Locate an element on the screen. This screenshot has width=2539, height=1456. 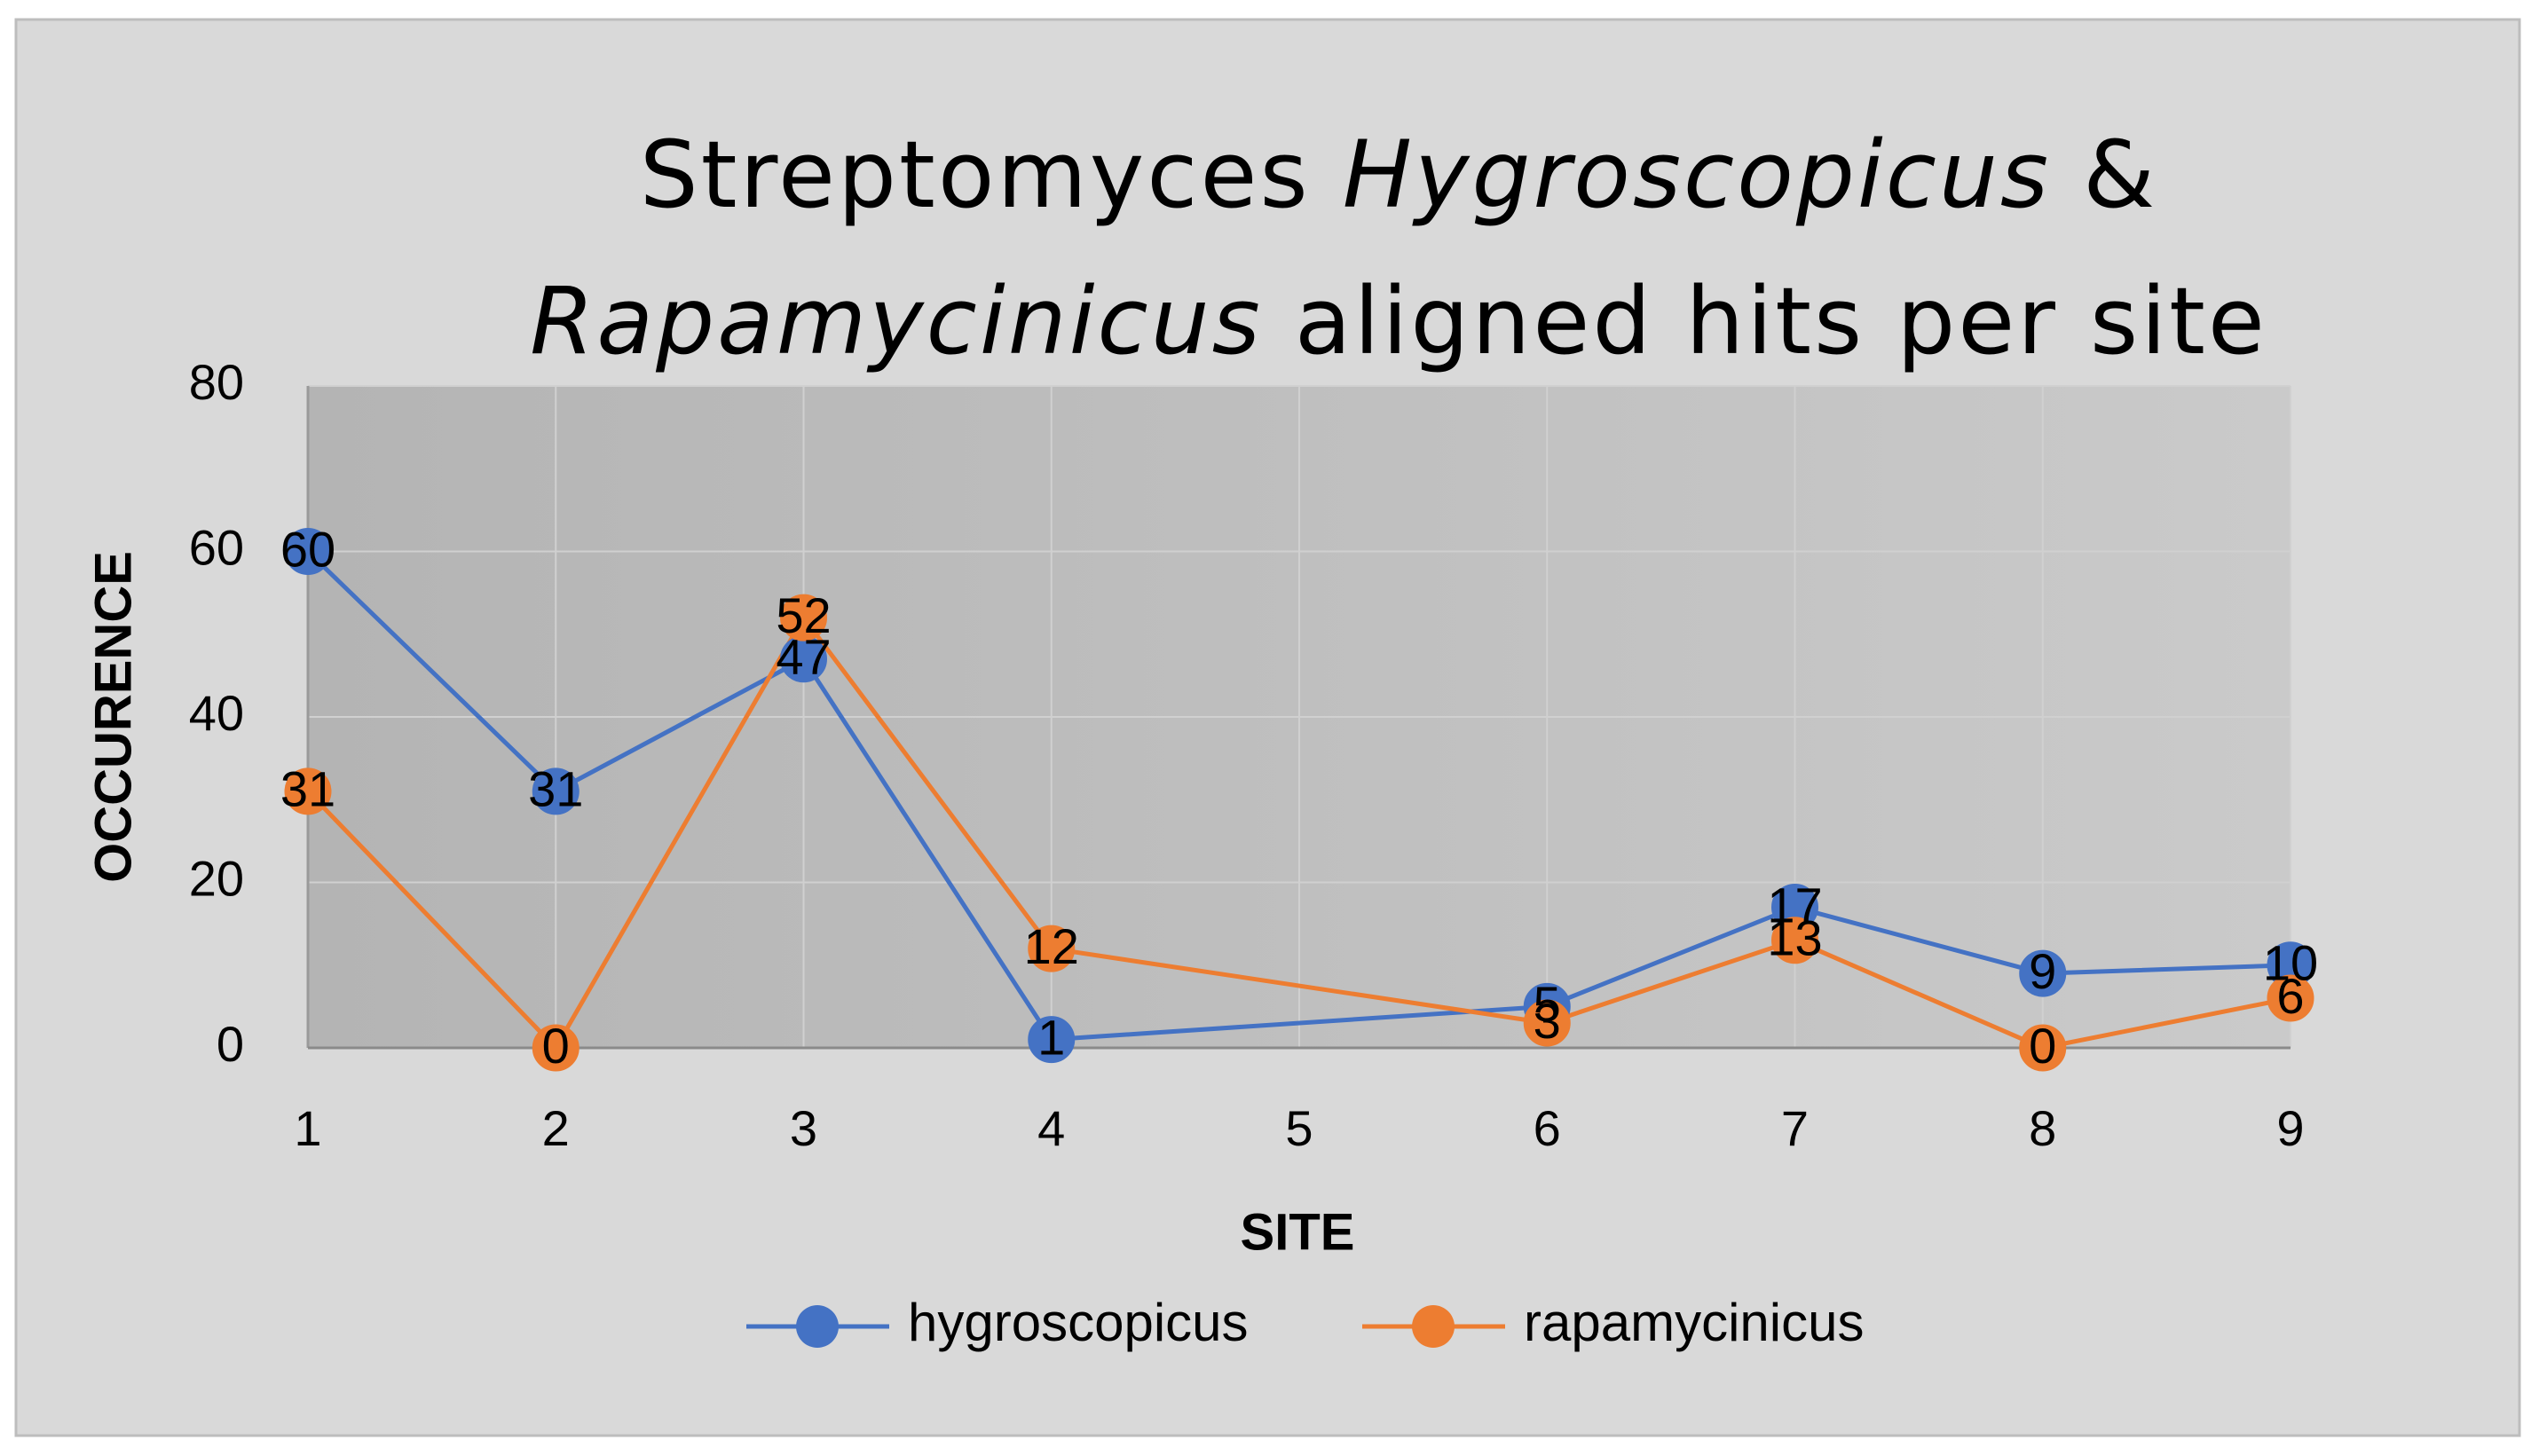
title-part: Rapamycinicus is located at coordinates (896, 321).